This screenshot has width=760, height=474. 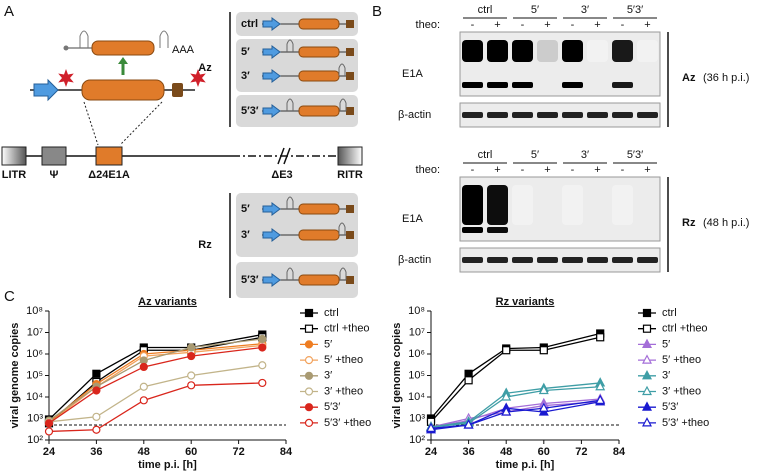 What do you see at coordinates (414, 115) in the screenshot?
I see `row-label: β-actin` at bounding box center [414, 115].